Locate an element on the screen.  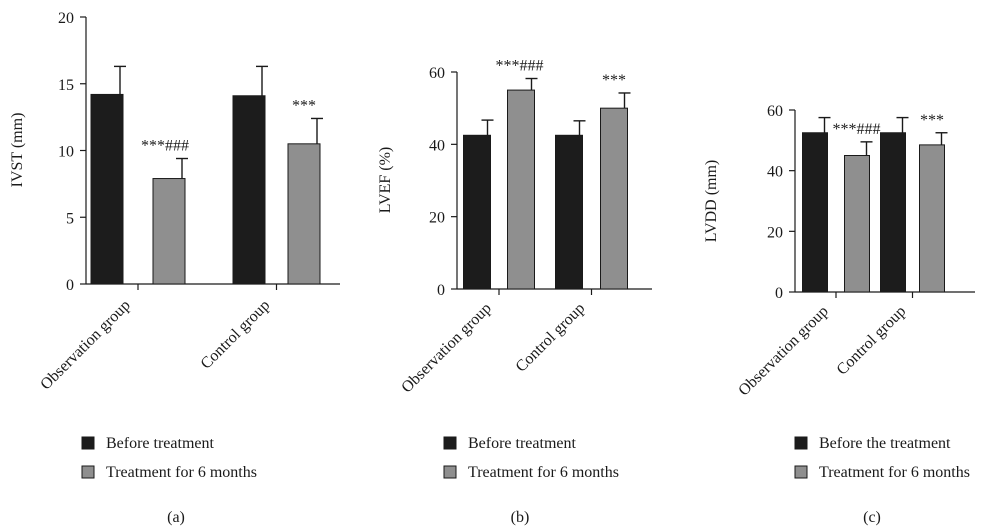
panel-label: (c) is located at coordinates (872, 517).